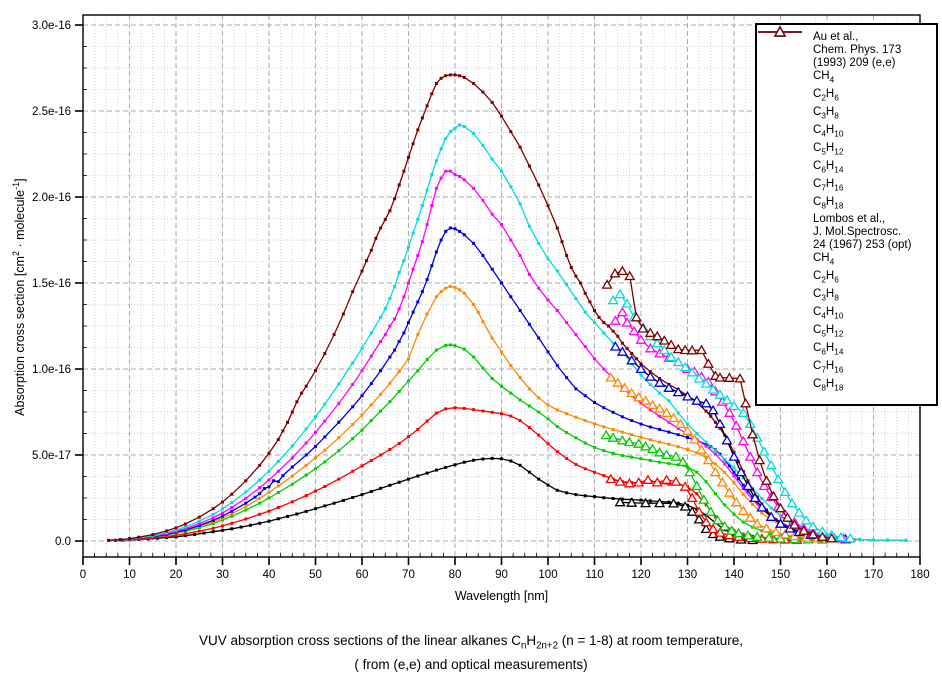 The width and height of the screenshot is (942, 682). Describe the element at coordinates (780, 575) in the screenshot. I see `x-tick-label: 150` at that location.